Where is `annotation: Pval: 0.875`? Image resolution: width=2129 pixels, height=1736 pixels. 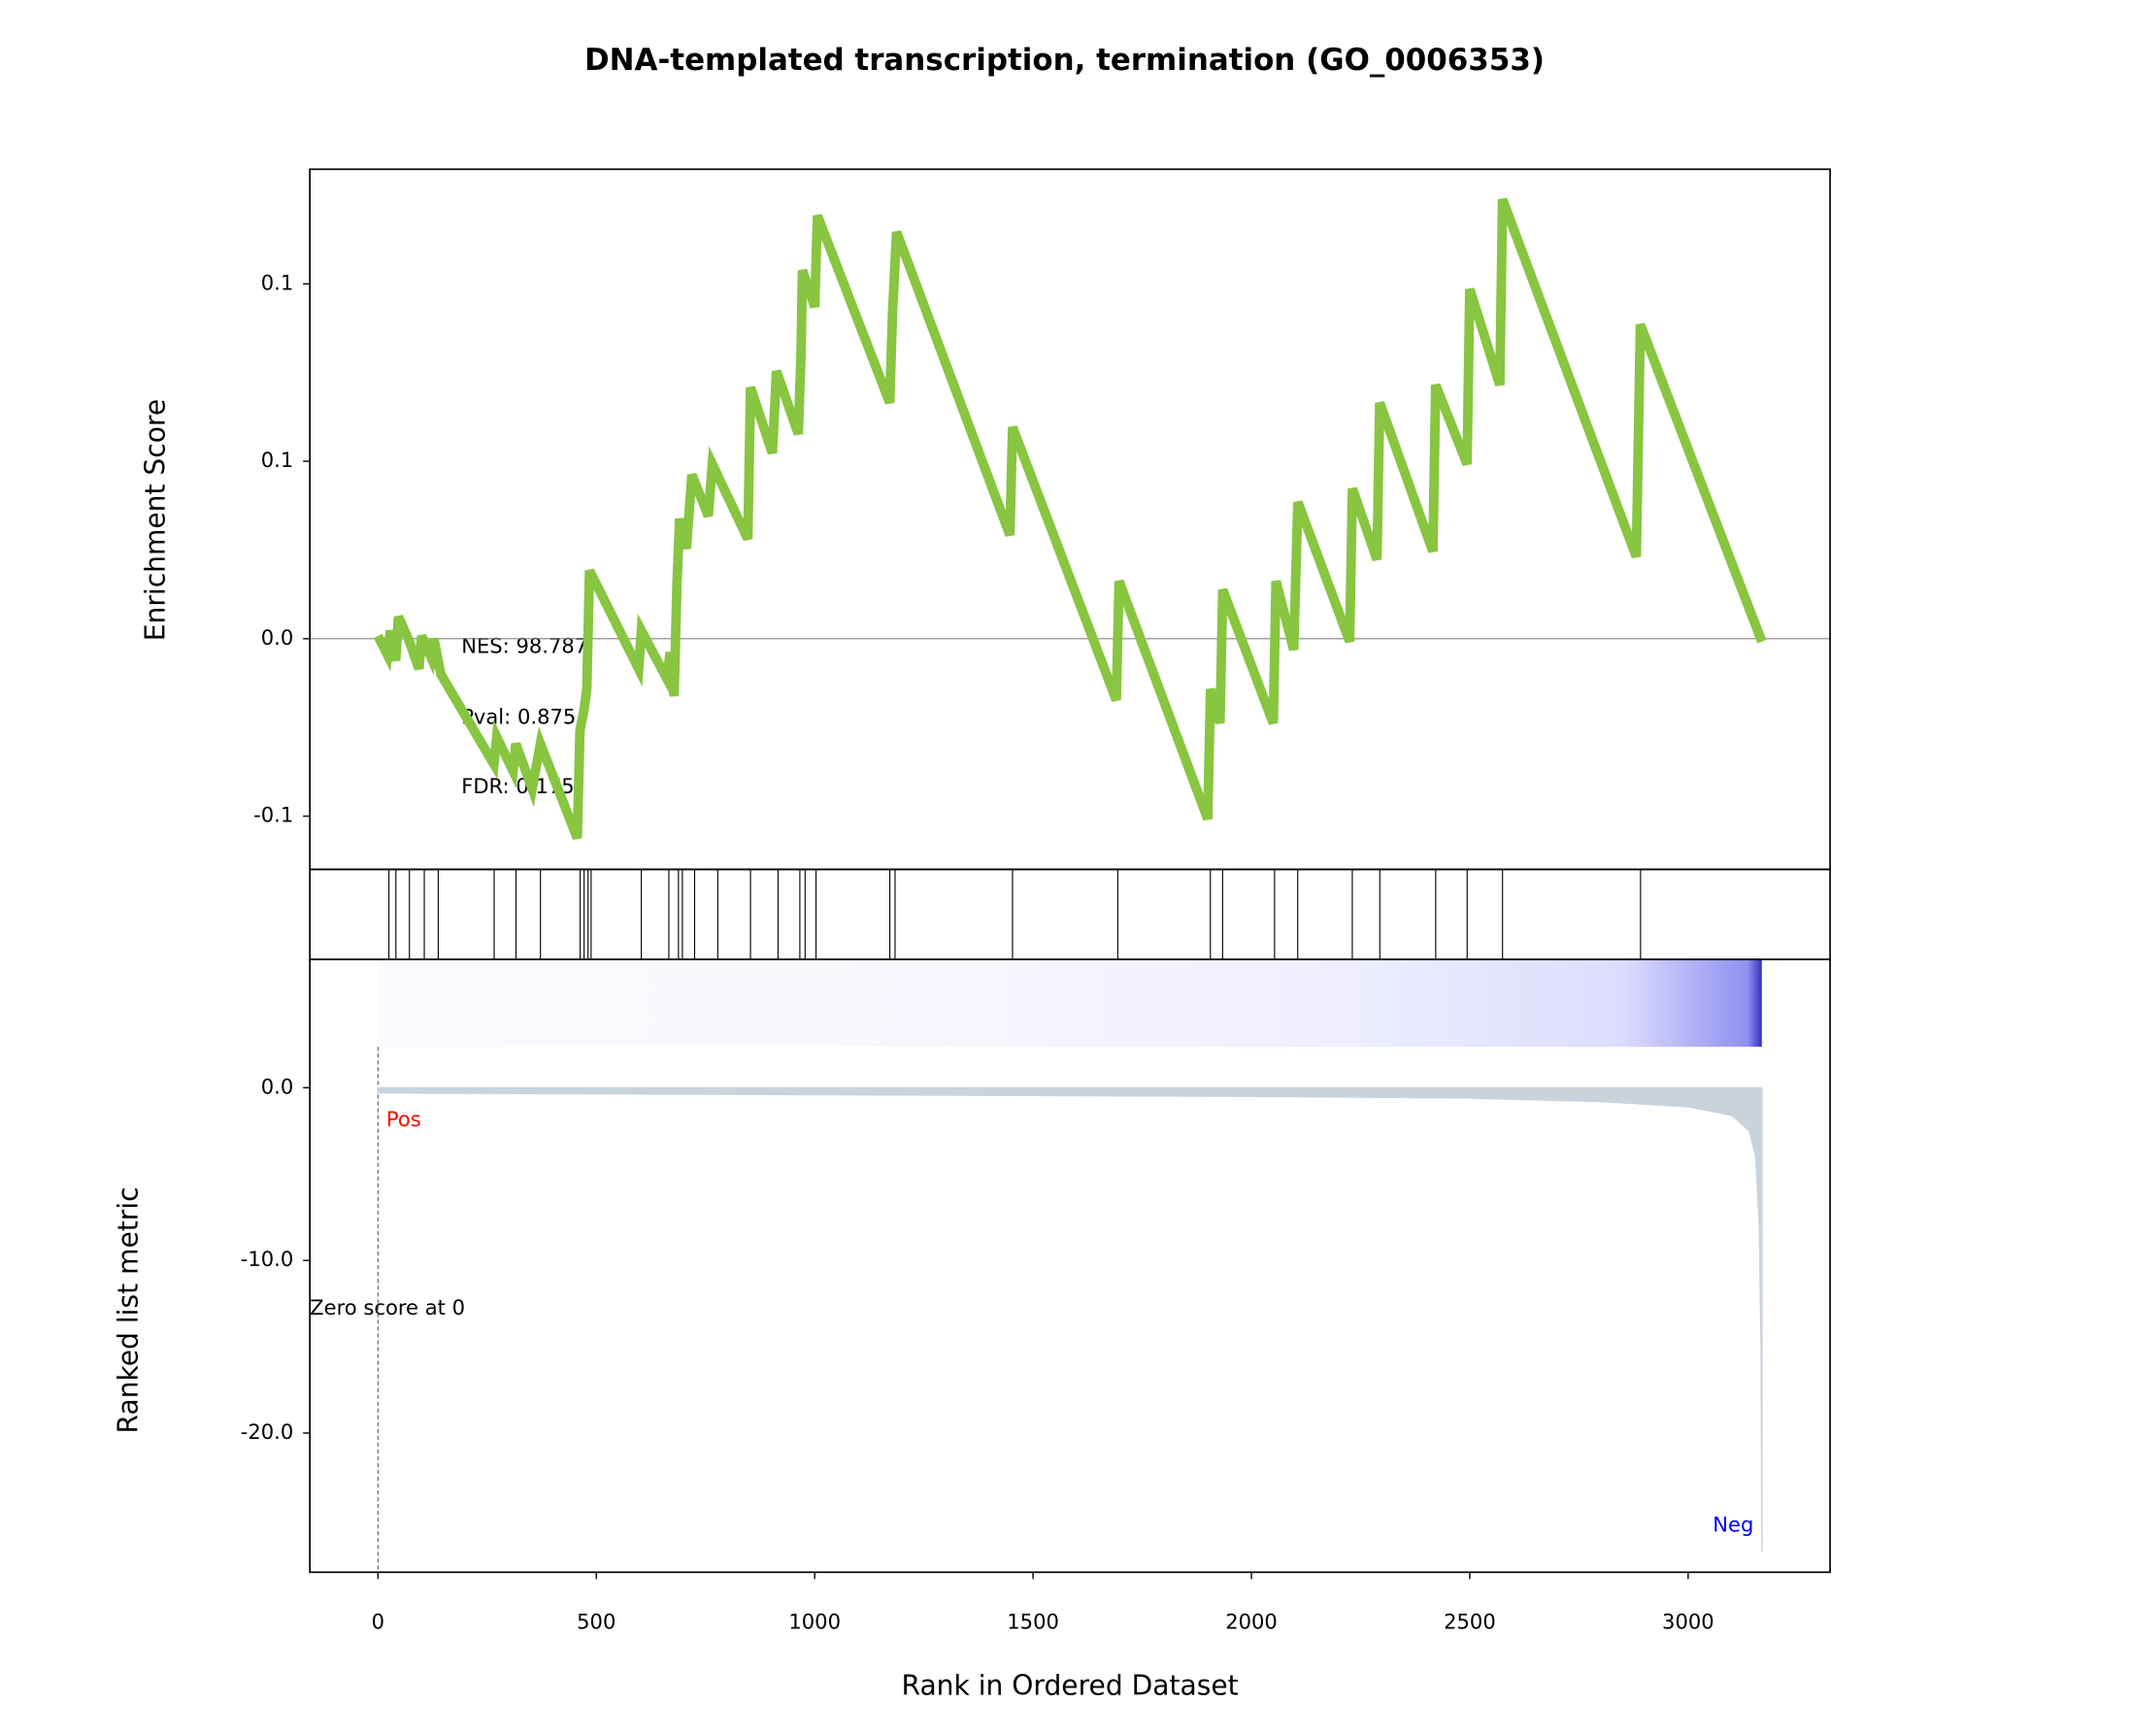
annotation: Pval: 0.875 is located at coordinates (518, 716).